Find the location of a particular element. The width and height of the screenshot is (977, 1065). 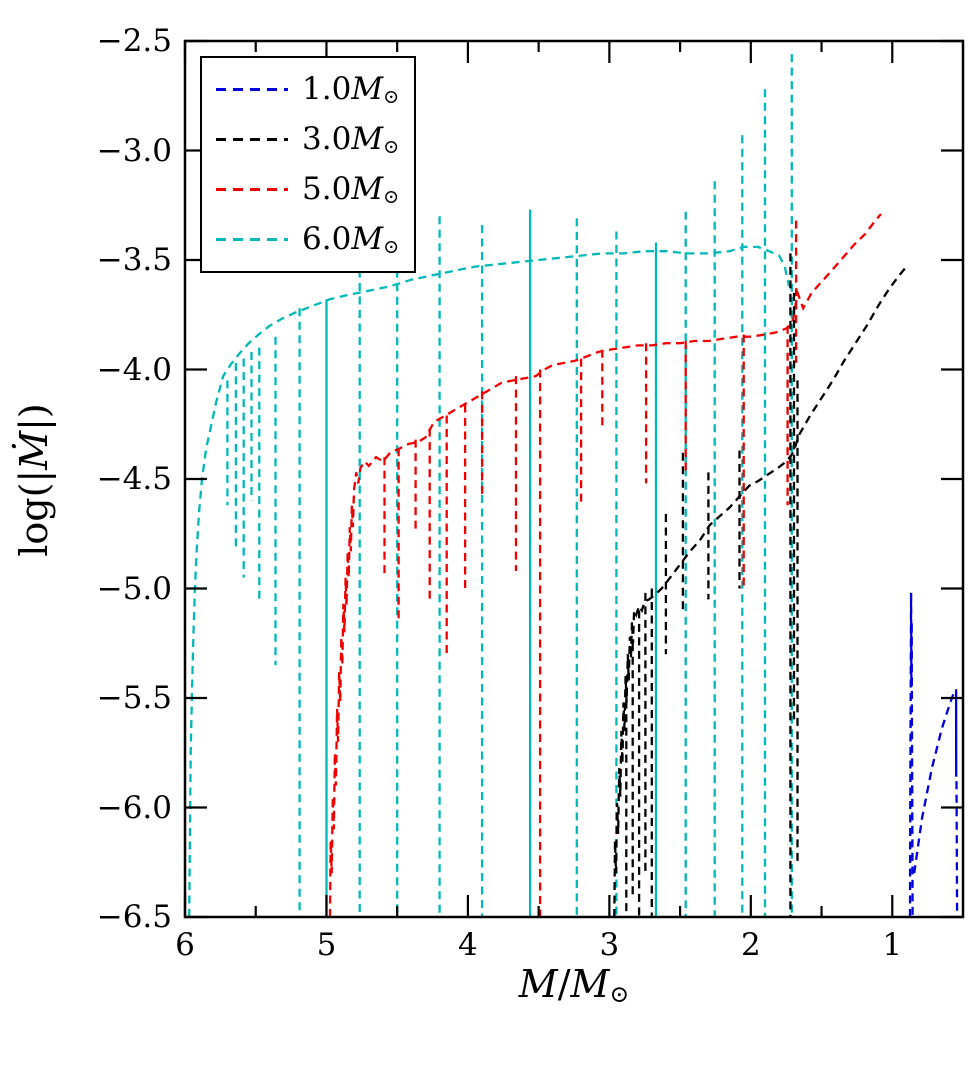

x-tick-label: 5 is located at coordinates (326, 945).